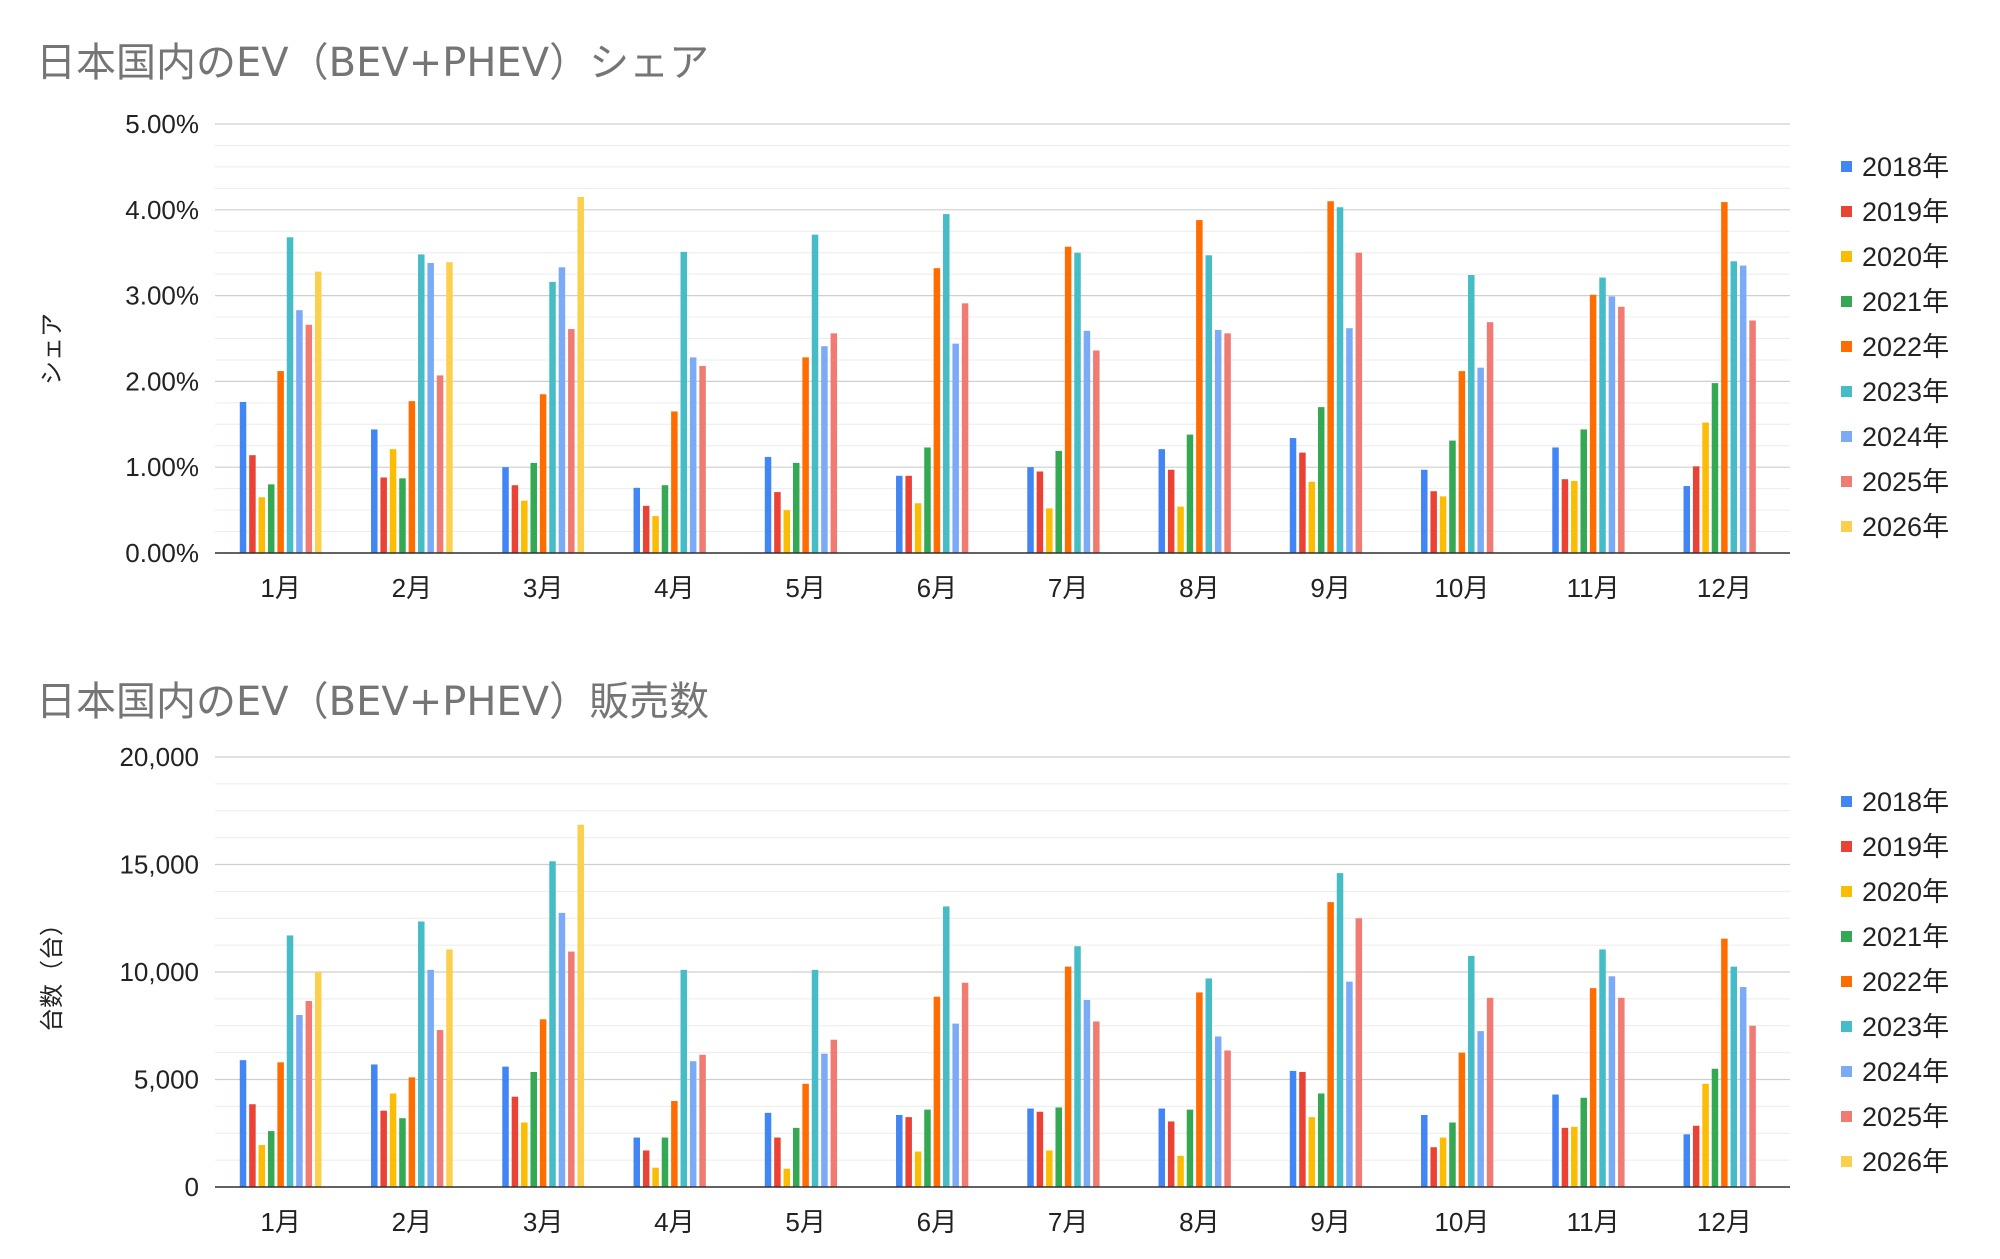 The width and height of the screenshot is (2000, 1259). What do you see at coordinates (1905, 982) in the screenshot?
I see `legend-entry: 2022年` at bounding box center [1905, 982].